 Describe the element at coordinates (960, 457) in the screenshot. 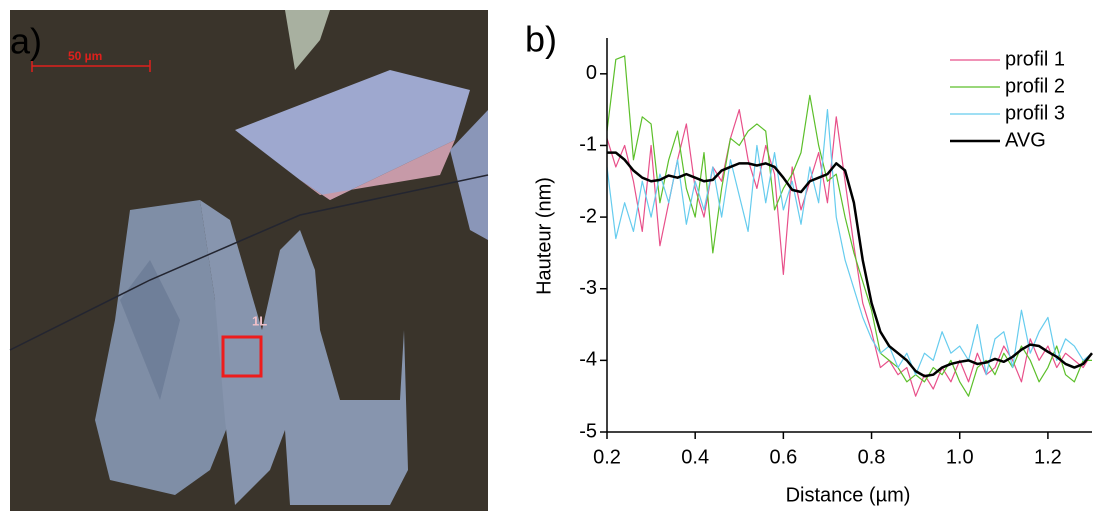

I see `x-tick-label: 1.0` at that location.